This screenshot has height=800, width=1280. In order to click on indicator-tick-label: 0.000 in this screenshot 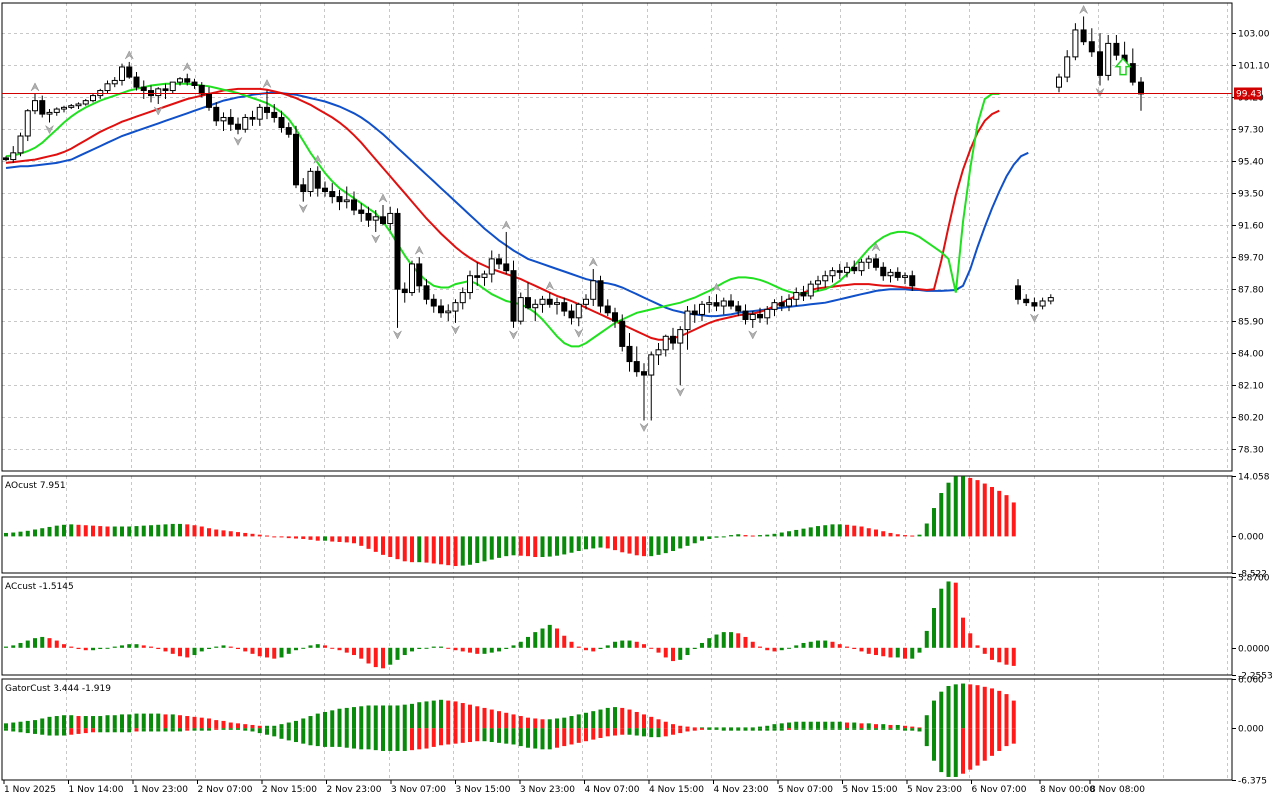, I will do `click(1251, 730)`.